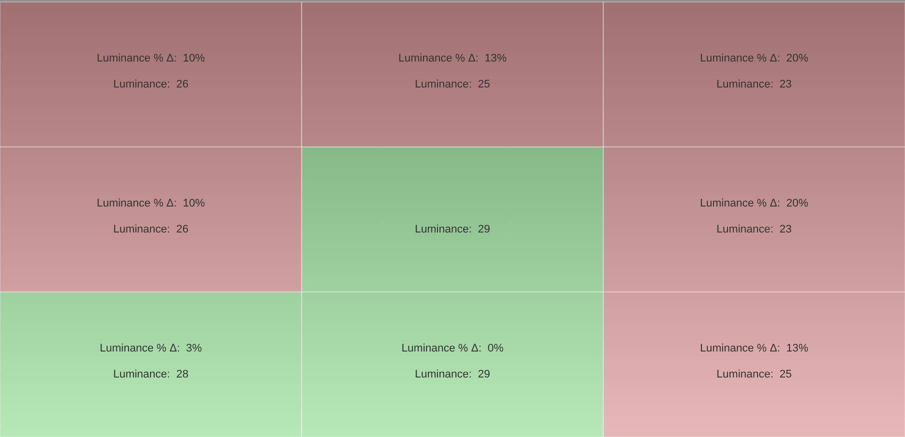 This screenshot has width=905, height=437. Describe the element at coordinates (151, 348) in the screenshot. I see `annotation: Luminance % Δ: 3%` at that location.